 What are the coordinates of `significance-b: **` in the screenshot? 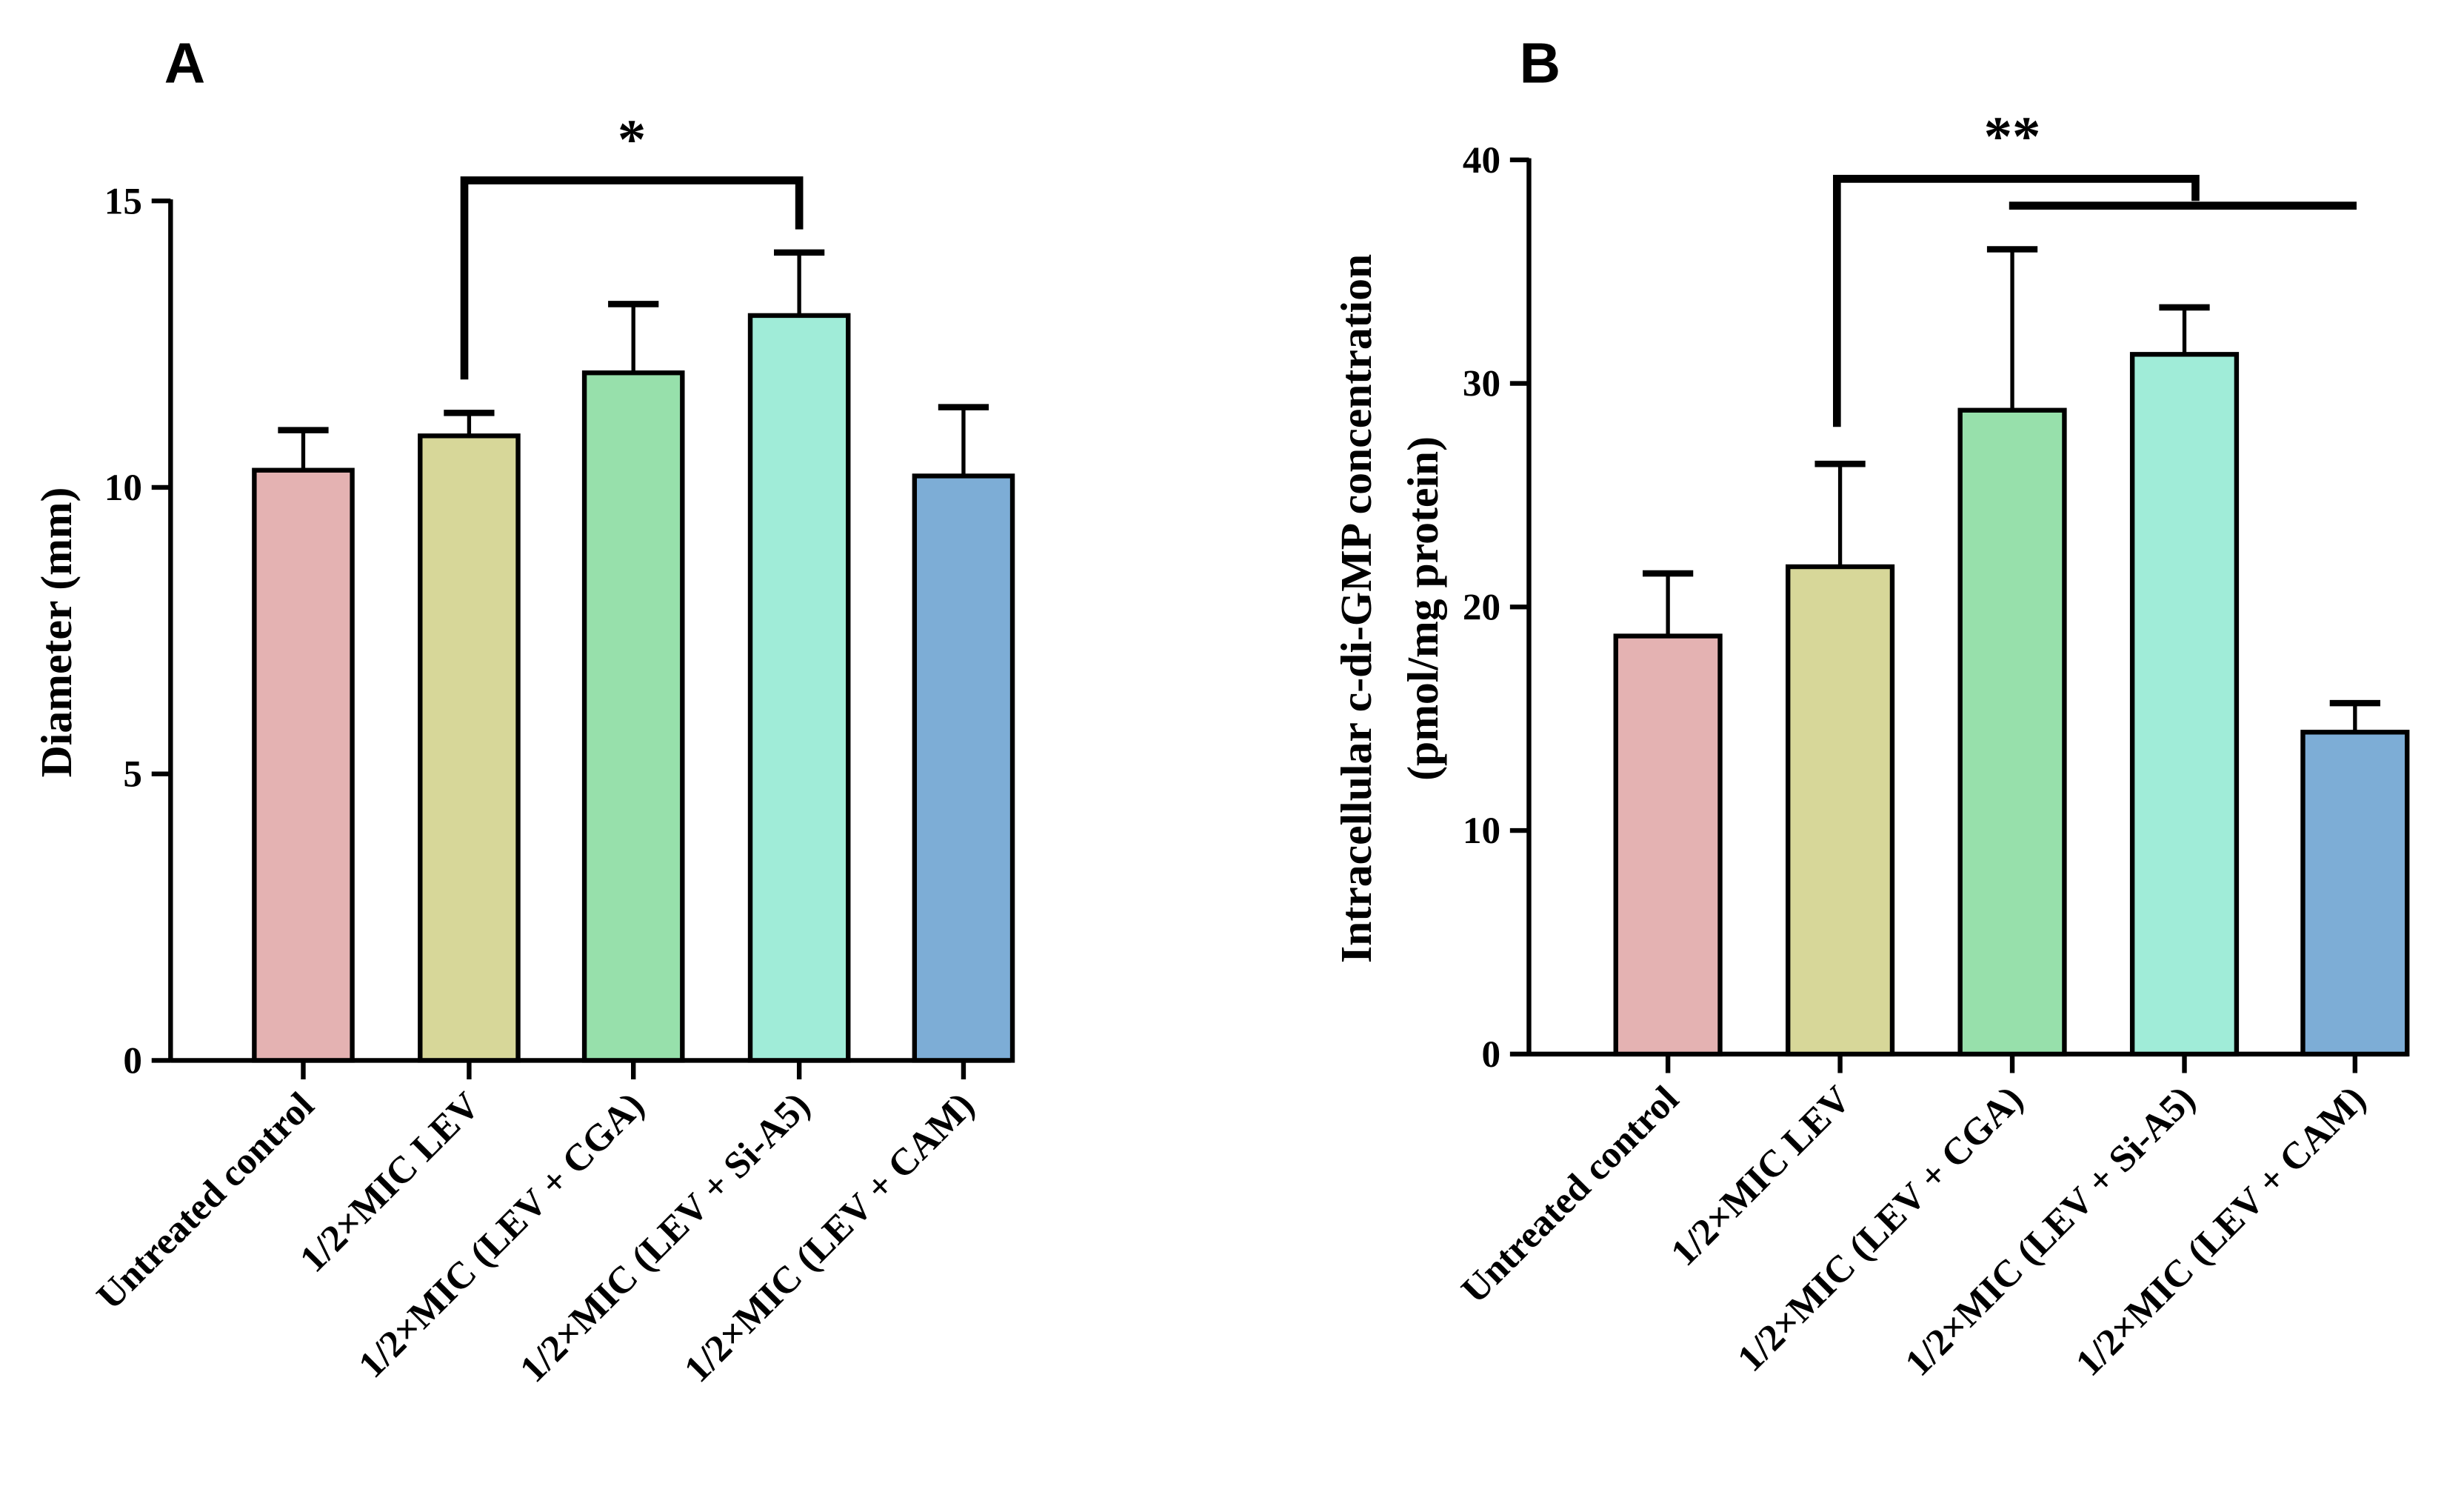 It's located at (2013, 135).